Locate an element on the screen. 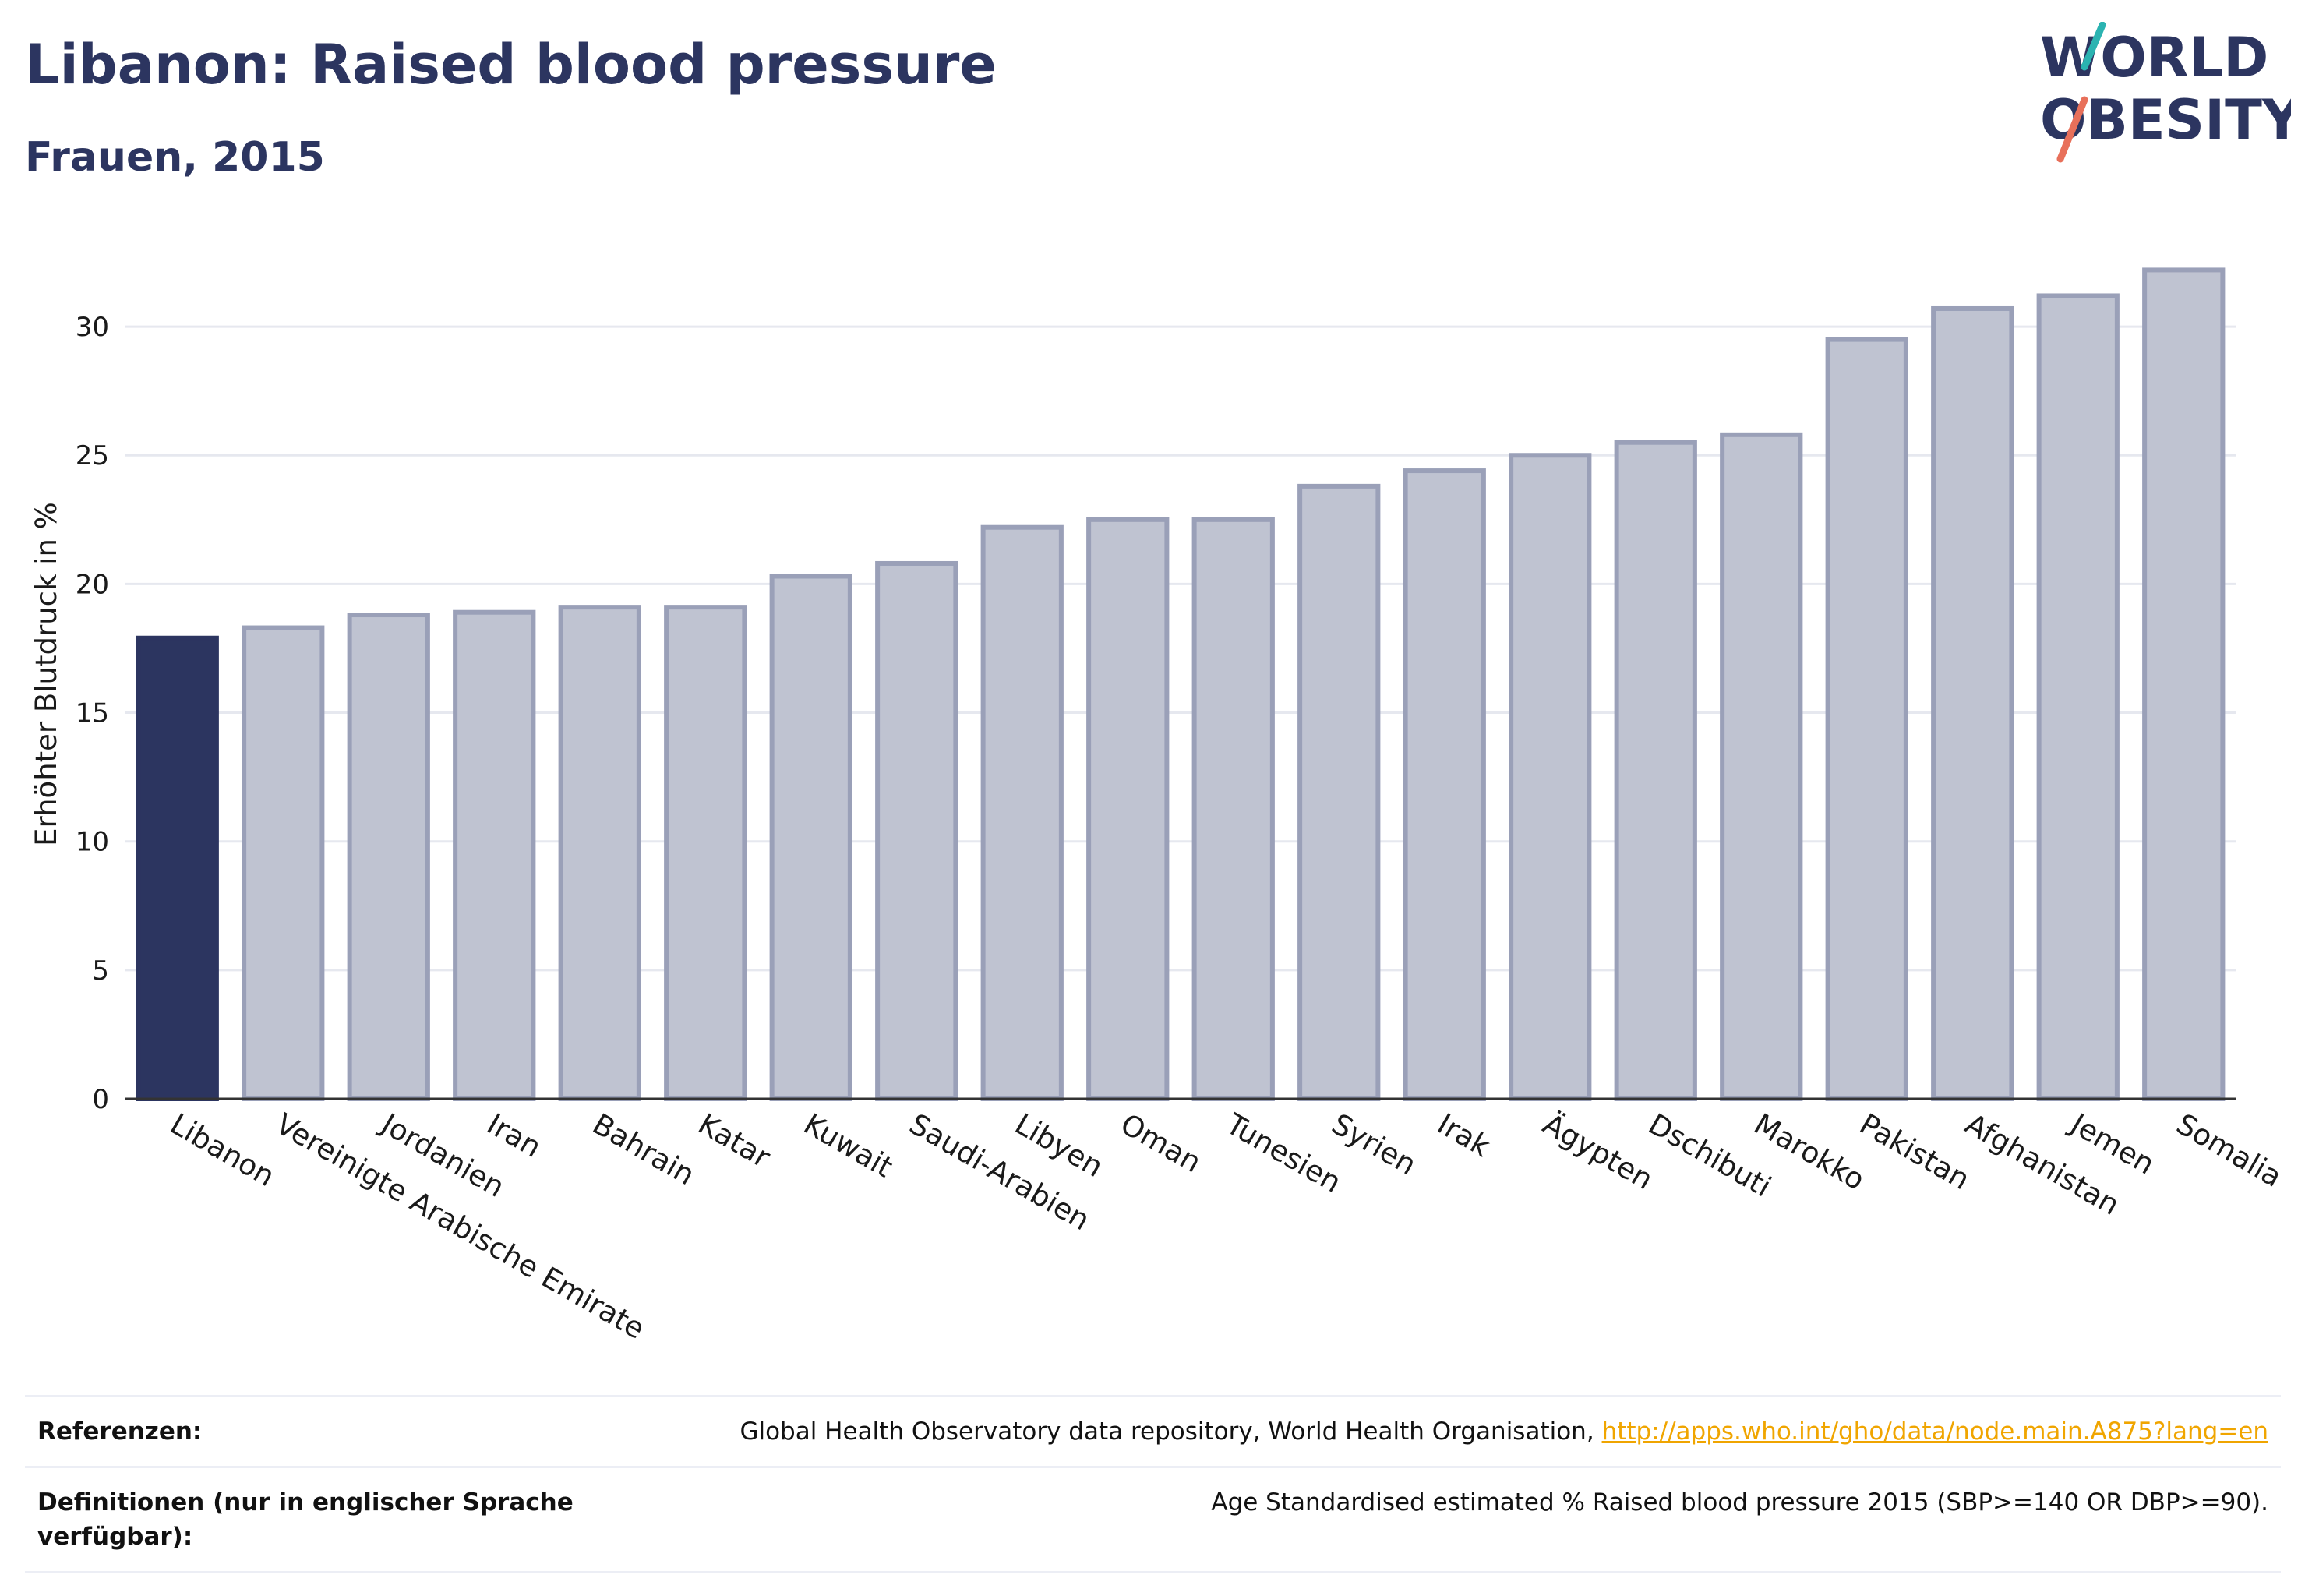  x-tick-label: Somalia is located at coordinates (2229, 1150).